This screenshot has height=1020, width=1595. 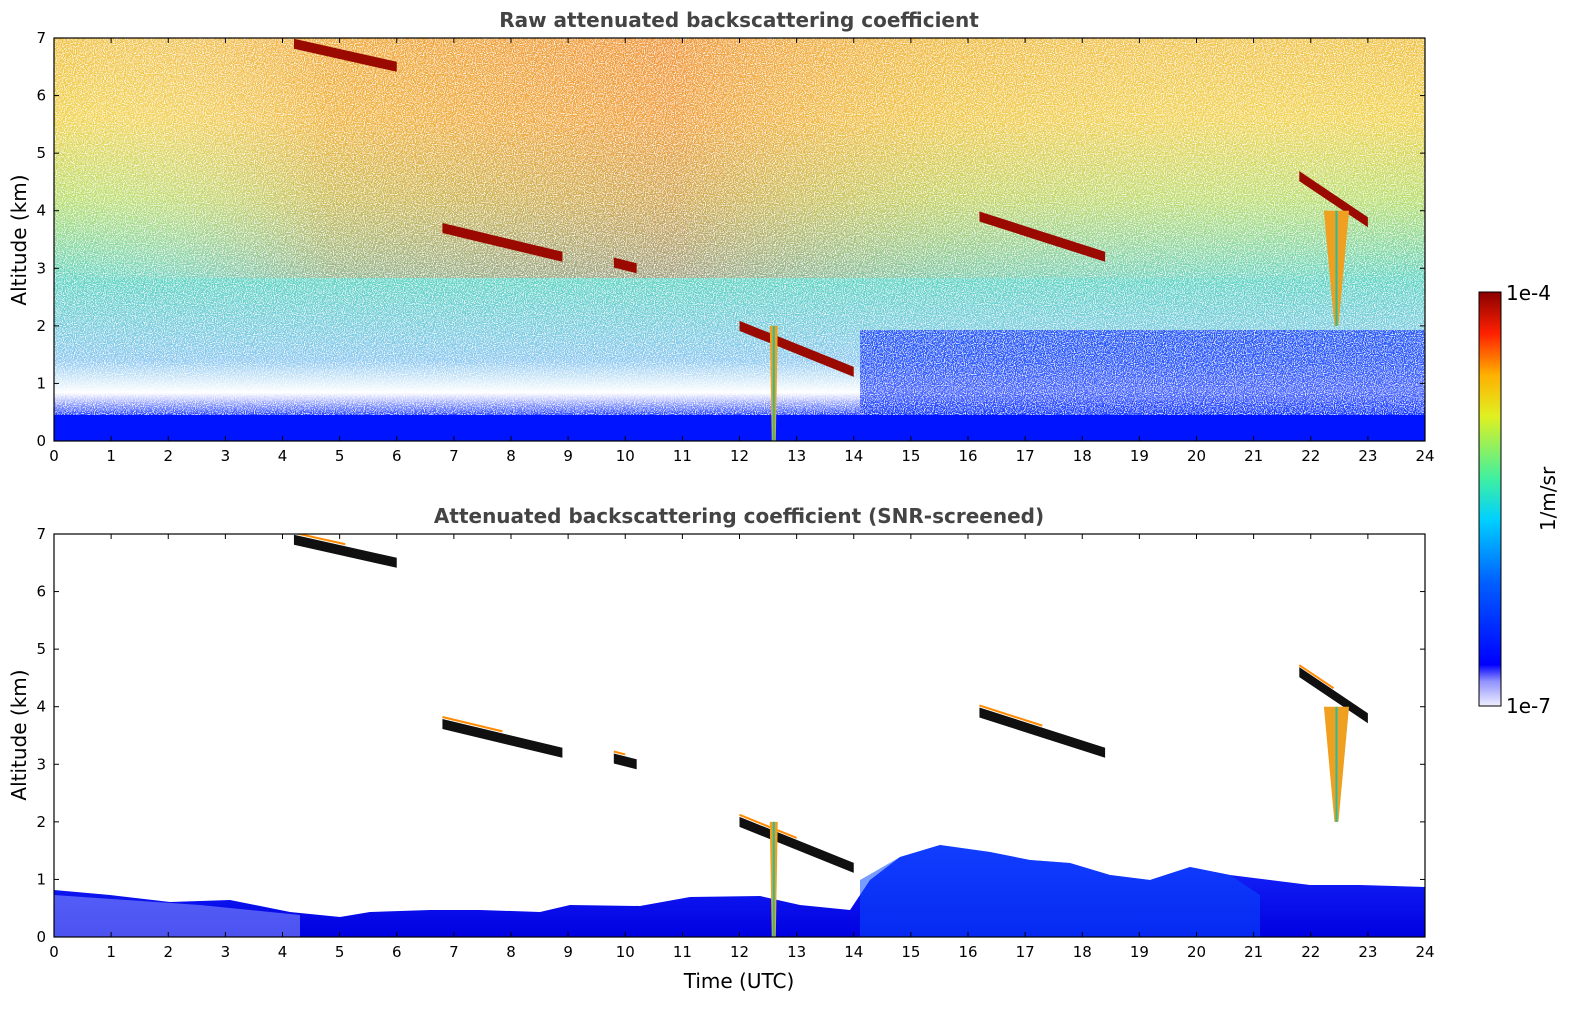 I want to click on panel-screened-xlabel: Time (UTC), so click(x=739, y=981).